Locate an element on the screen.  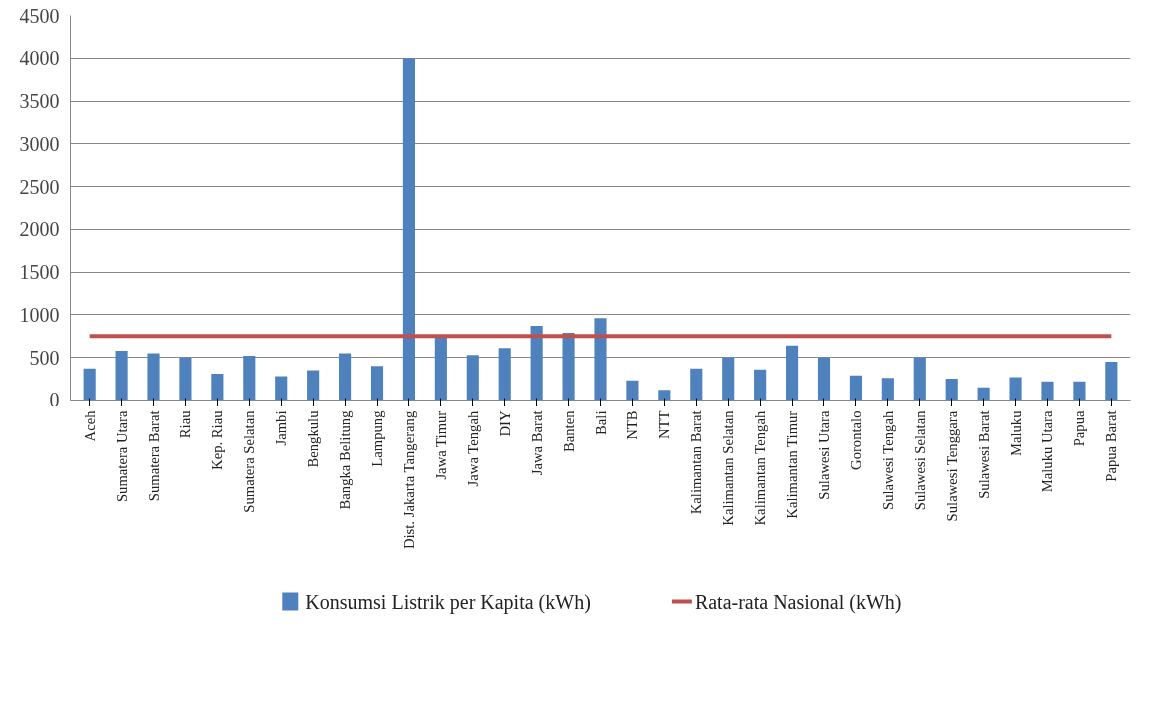
x-tick-label: Sulawesi Tenggara is located at coordinates (951, 466).